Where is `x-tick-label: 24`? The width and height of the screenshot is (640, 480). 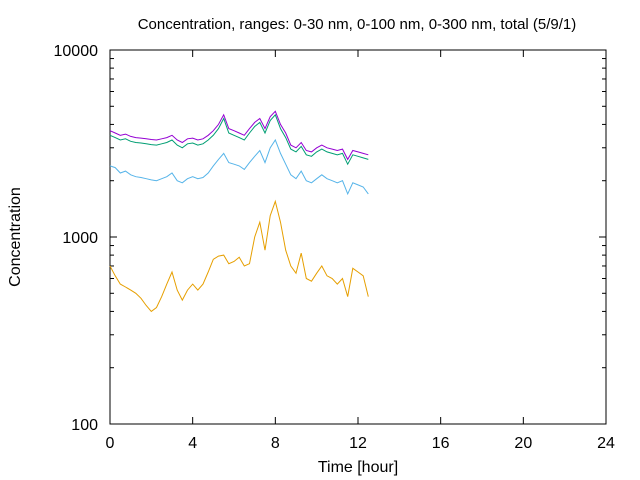 x-tick-label: 24 is located at coordinates (606, 443).